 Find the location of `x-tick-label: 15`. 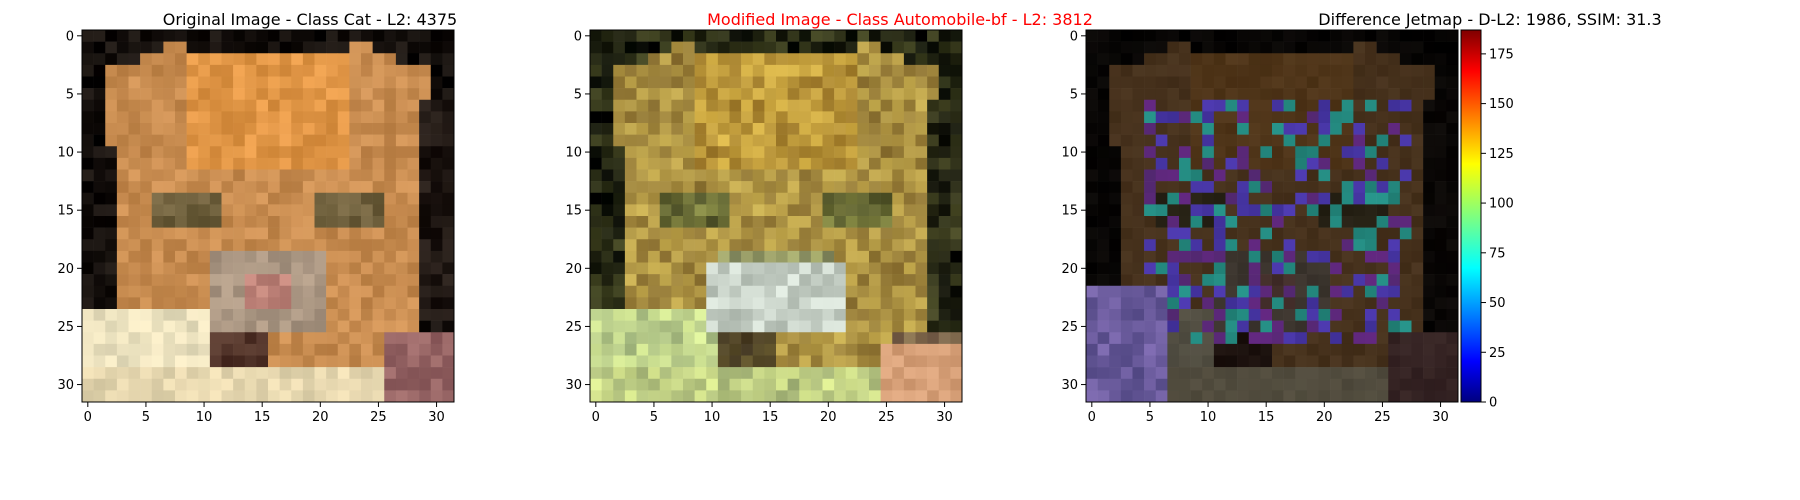

x-tick-label: 15 is located at coordinates (1266, 417).